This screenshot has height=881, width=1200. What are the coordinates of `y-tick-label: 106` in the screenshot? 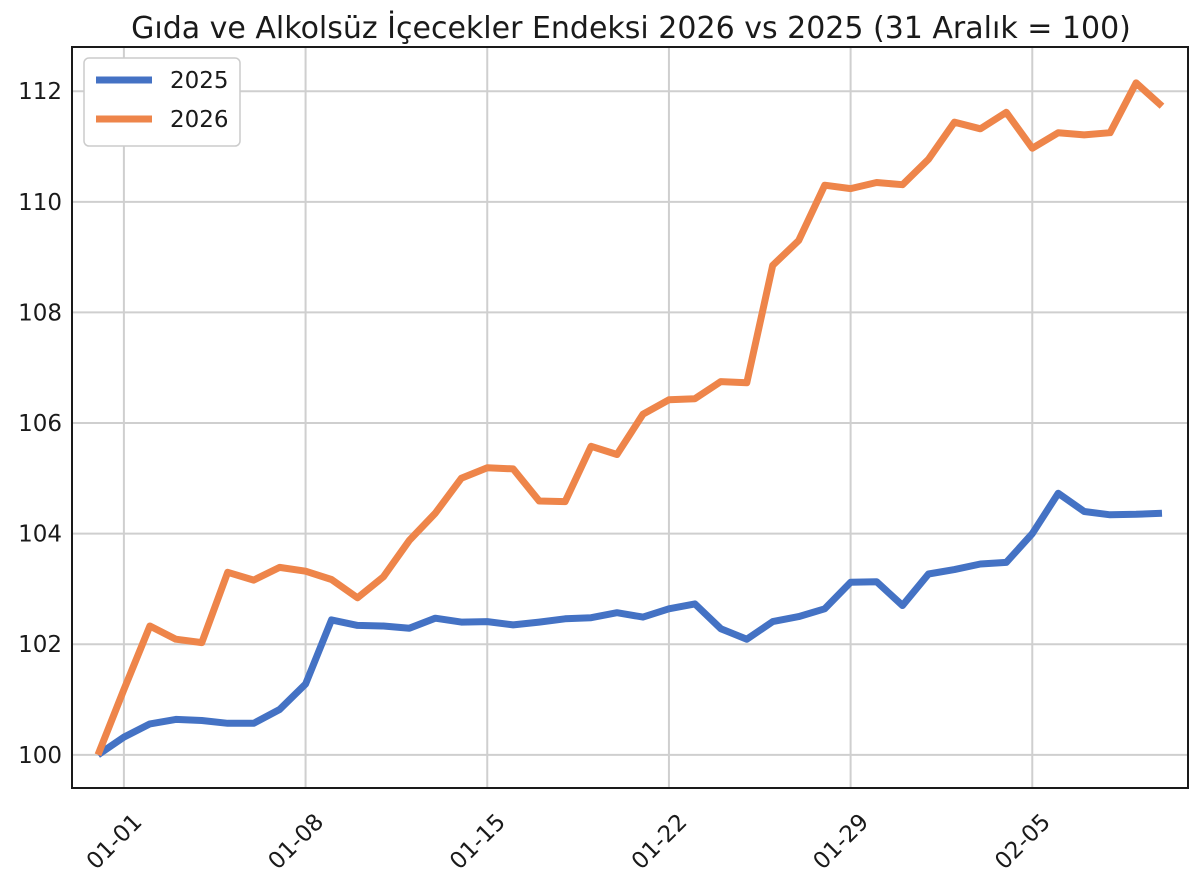 It's located at (40, 424).